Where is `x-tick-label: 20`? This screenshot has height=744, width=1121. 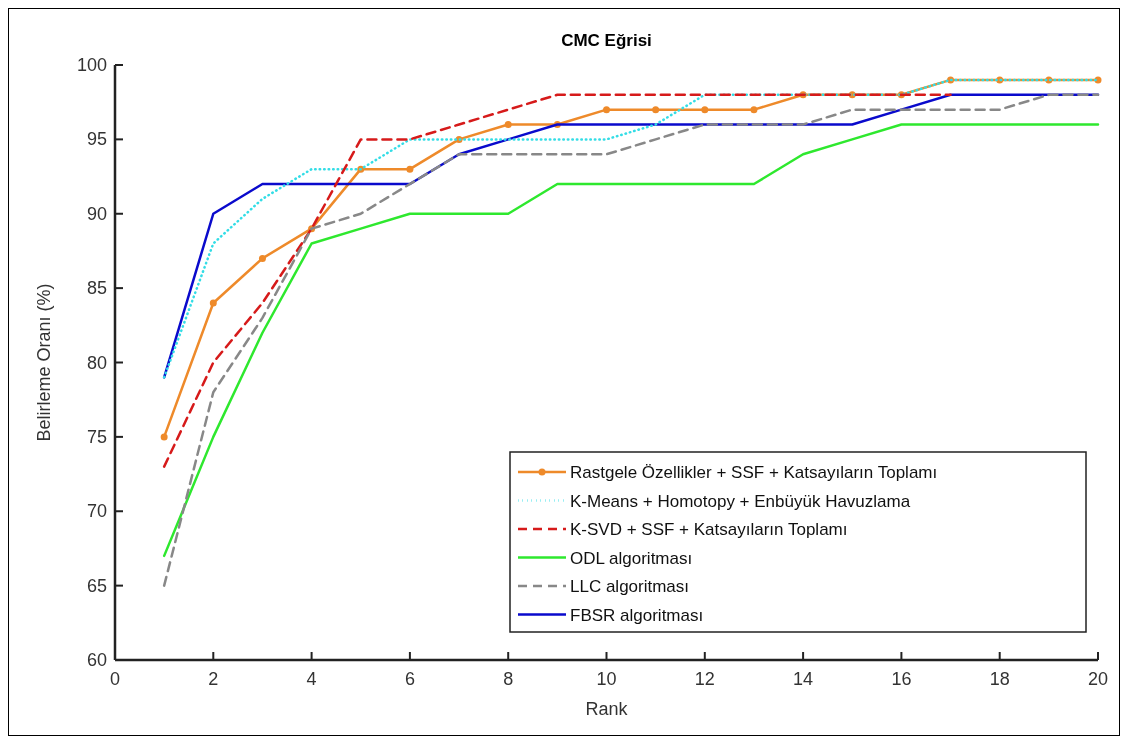 x-tick-label: 20 is located at coordinates (1098, 679).